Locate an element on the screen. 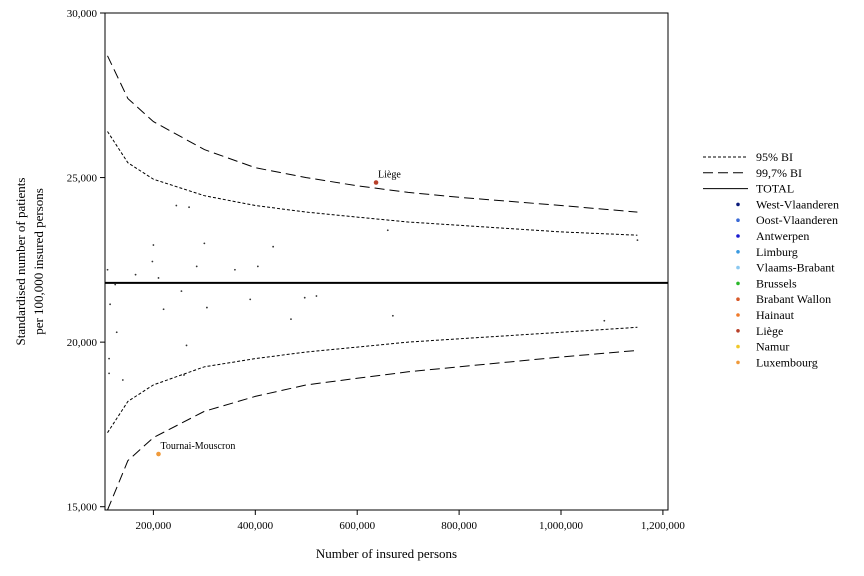  y-axis-title-line-1: Standardised number of patients is located at coordinates (20, 262).